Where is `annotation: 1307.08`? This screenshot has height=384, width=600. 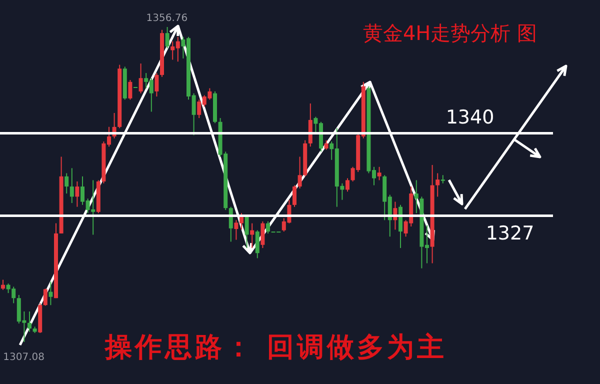
annotation: 1307.08 is located at coordinates (24, 357).